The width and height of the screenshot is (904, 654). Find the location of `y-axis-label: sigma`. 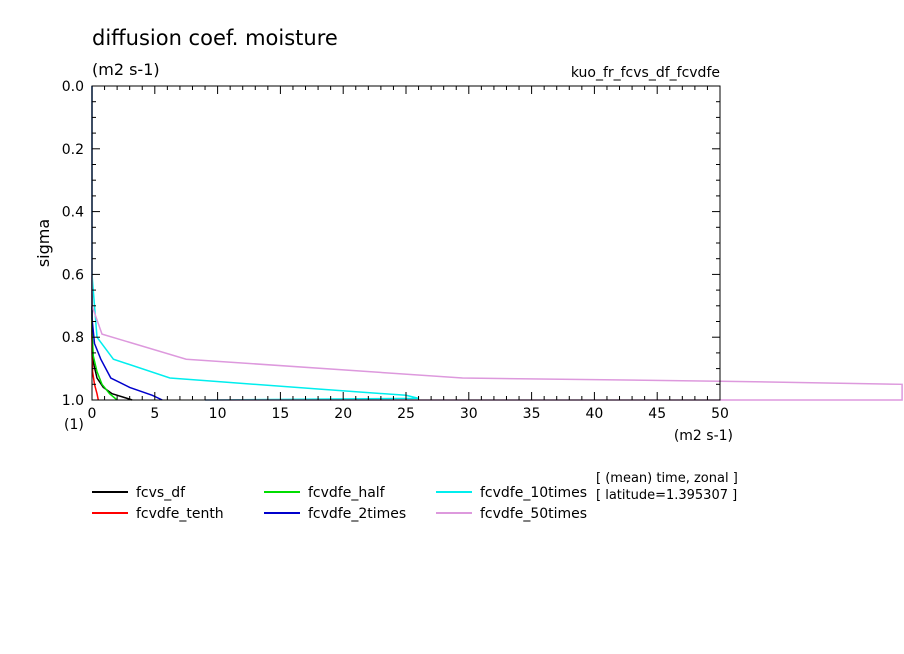

y-axis-label: sigma is located at coordinates (43, 243).